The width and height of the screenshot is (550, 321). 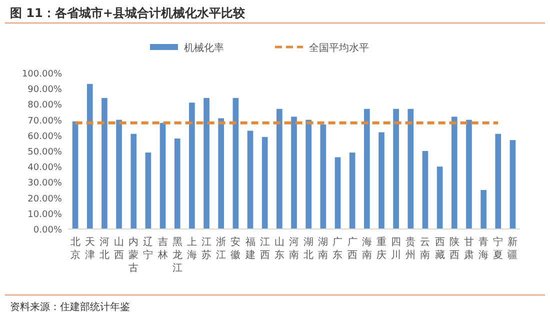 What do you see at coordinates (104, 248) in the screenshot?
I see `x-tick-label: 河北` at bounding box center [104, 248].